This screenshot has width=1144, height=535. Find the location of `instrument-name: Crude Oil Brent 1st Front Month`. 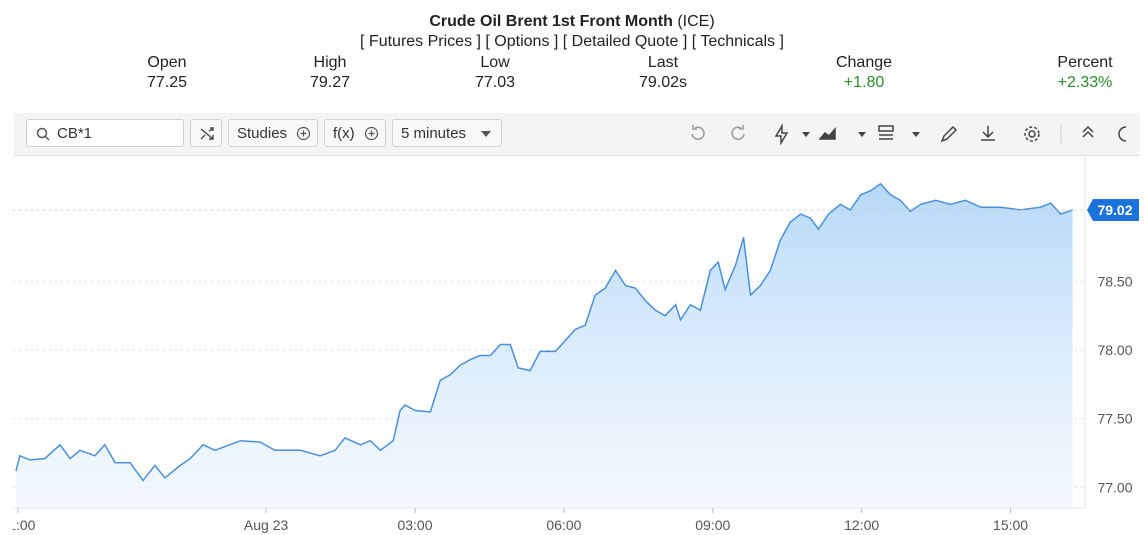

instrument-name: Crude Oil Brent 1st Front Month is located at coordinates (551, 21).